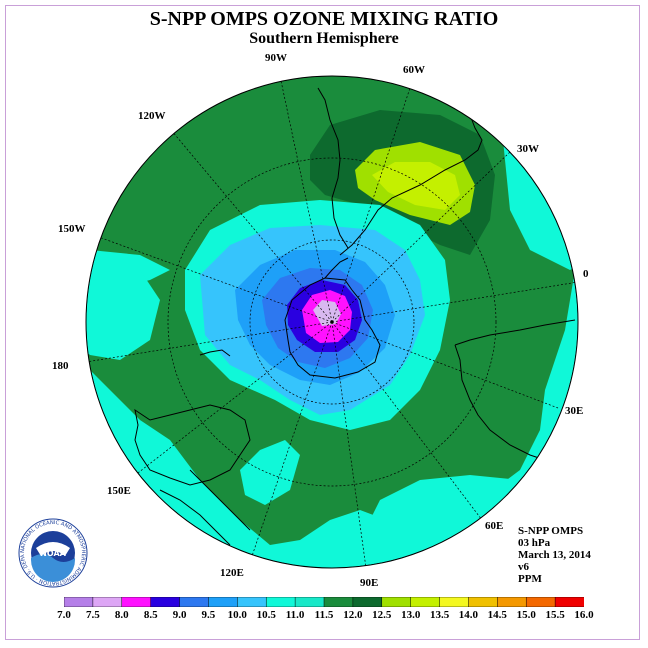 The image size is (648, 648). Describe the element at coordinates (179, 615) in the screenshot. I see `colorbar-tick-label: 9.0` at that location.